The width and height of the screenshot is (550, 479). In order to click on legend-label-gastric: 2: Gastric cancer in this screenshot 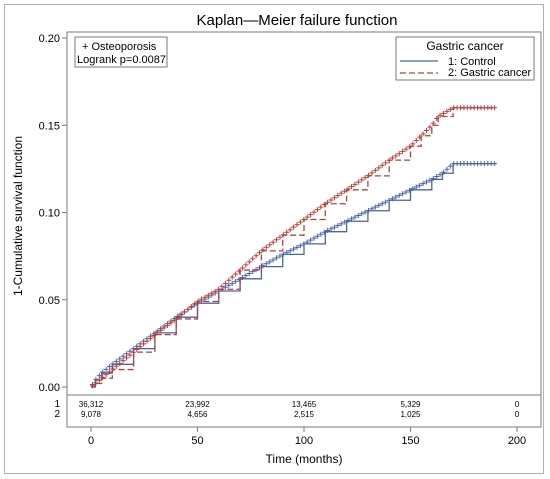, I will do `click(489, 73)`.